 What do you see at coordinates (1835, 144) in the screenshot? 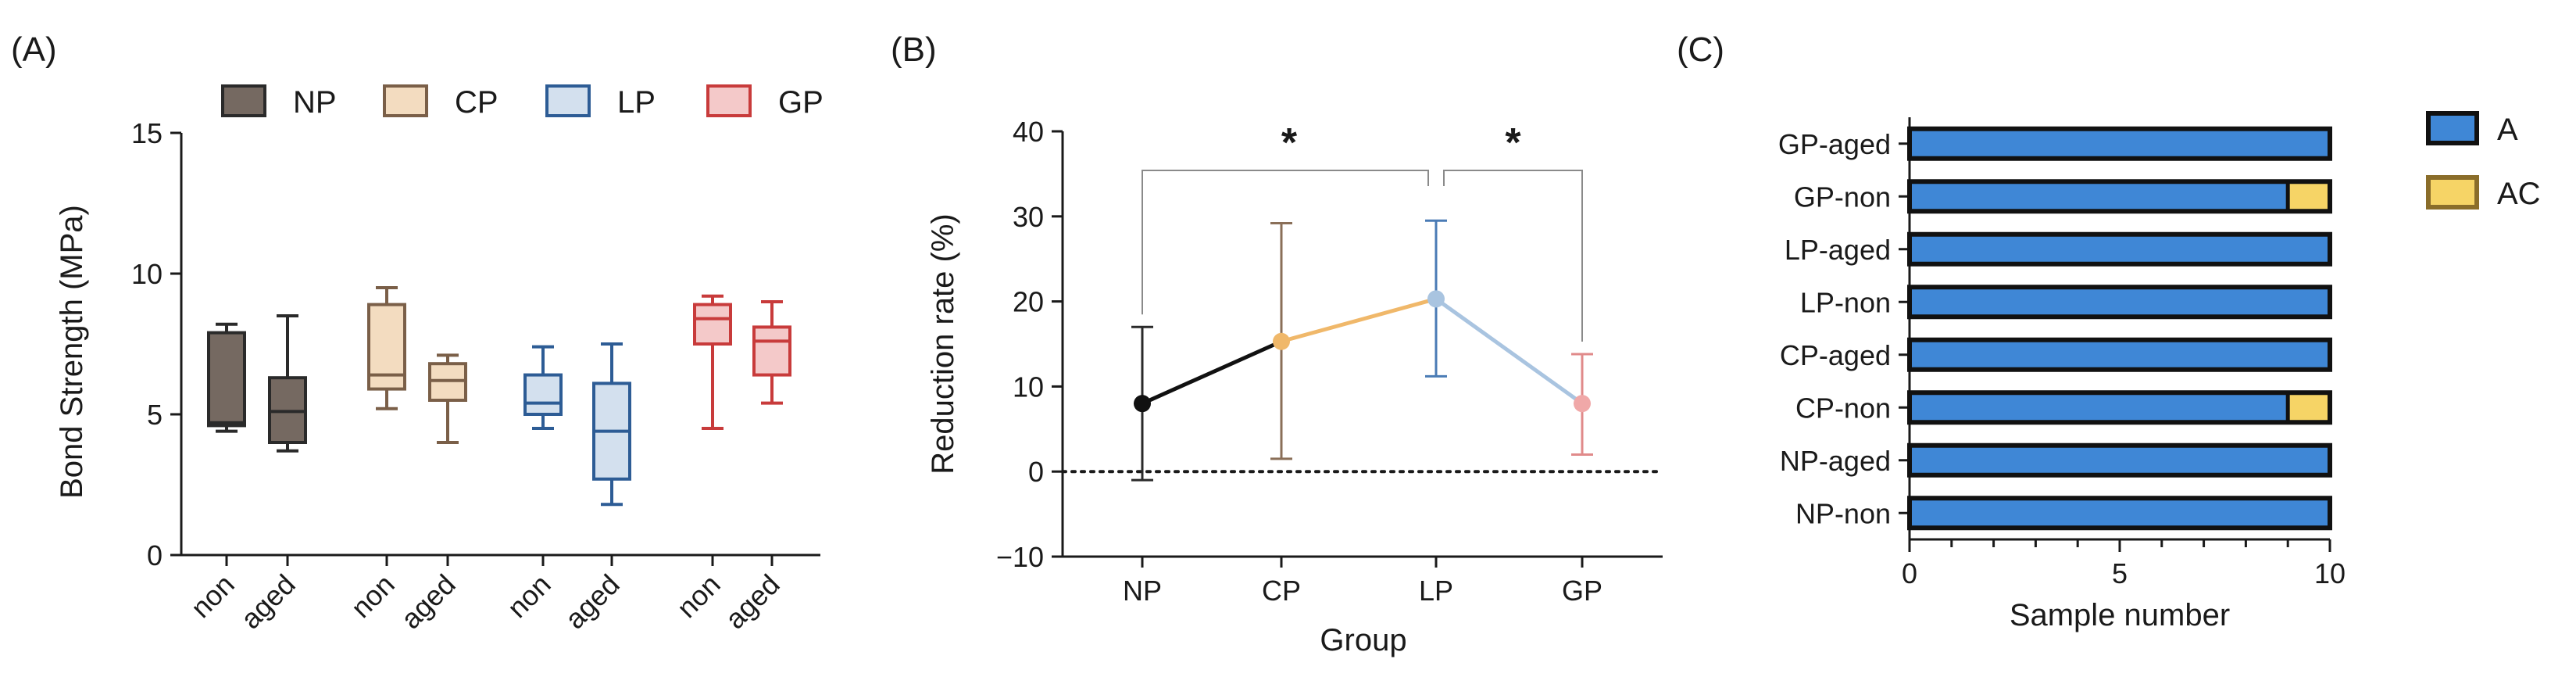
I see `panel-c-y-tick-label: GP-aged` at bounding box center [1835, 144].